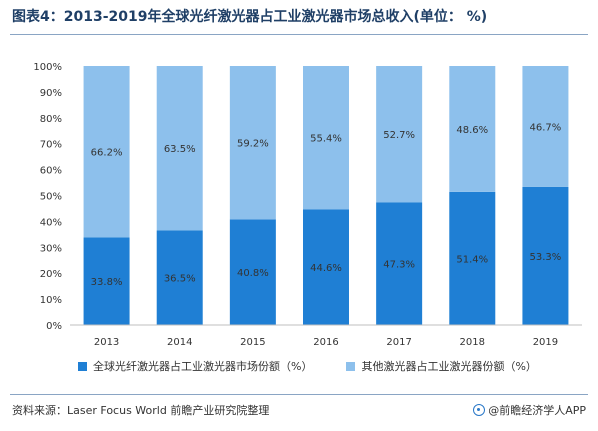 Image resolution: width=598 pixels, height=431 pixels. Describe the element at coordinates (47, 67) in the screenshot. I see `y-tick-label: 100%` at that location.